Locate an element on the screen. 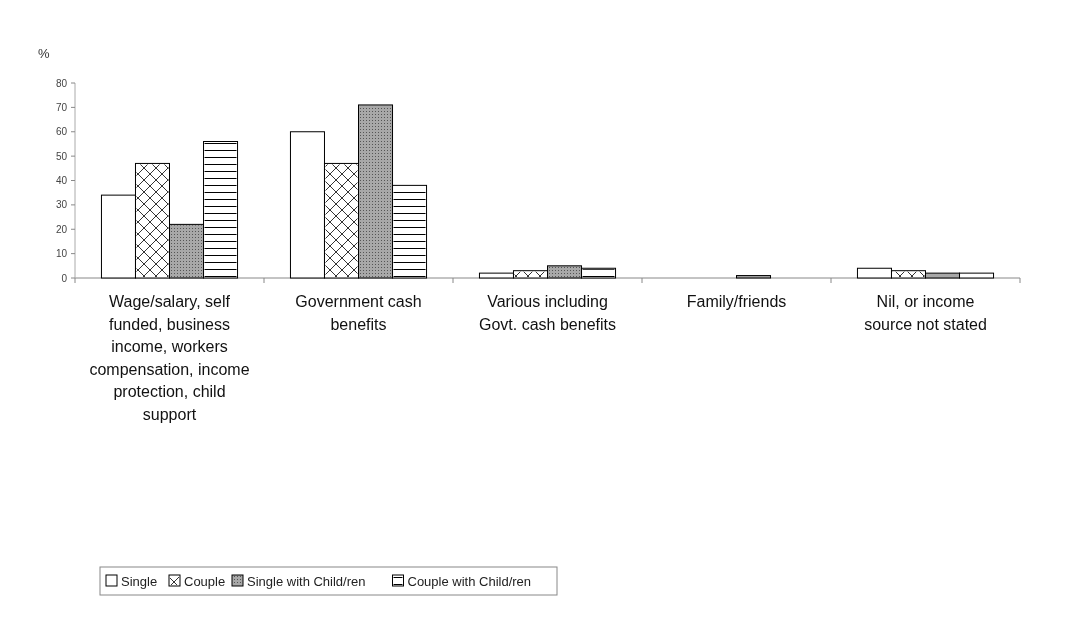 The height and width of the screenshot is (644, 1066). y-tick-label: 70 is located at coordinates (61, 107).